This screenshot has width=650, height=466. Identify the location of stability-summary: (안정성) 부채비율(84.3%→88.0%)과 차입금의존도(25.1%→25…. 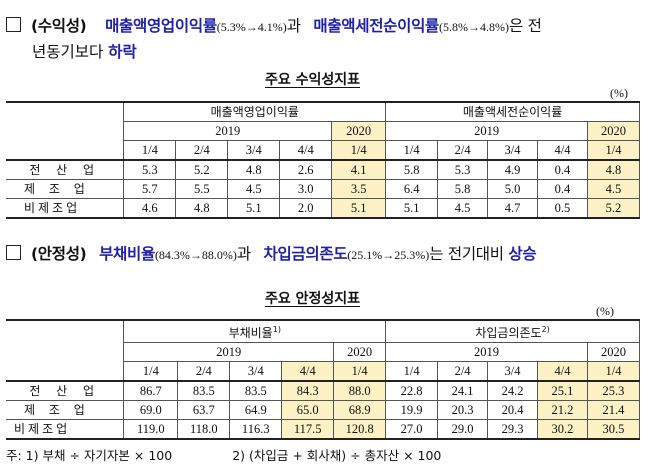
(271, 253).